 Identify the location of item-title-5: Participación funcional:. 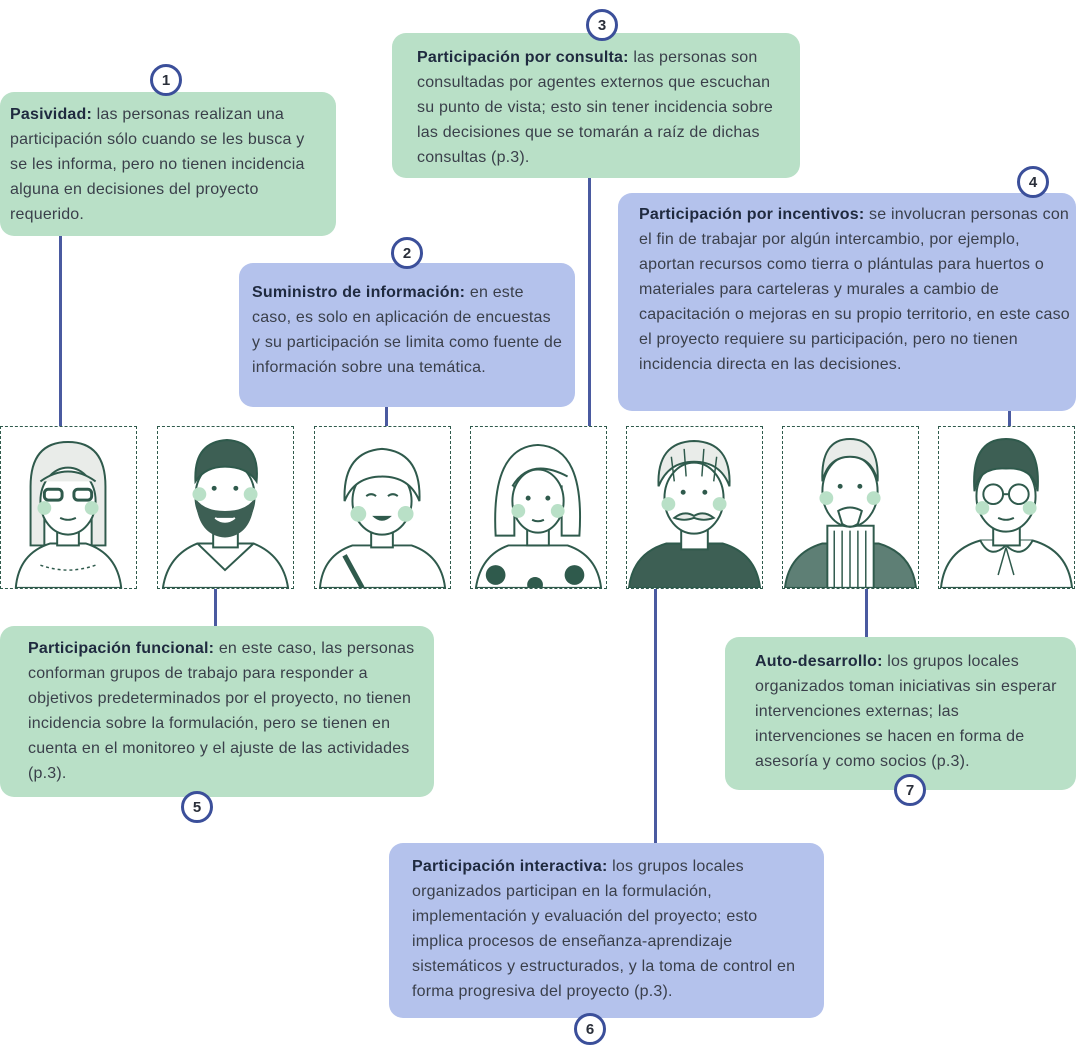
(121, 648).